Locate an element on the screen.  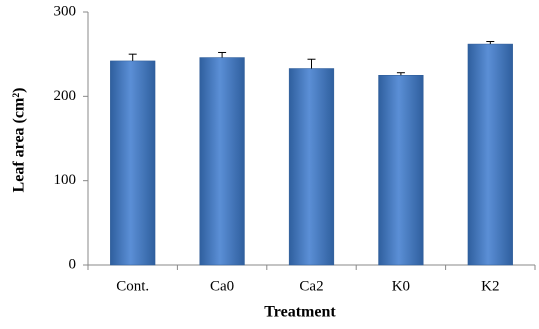
y-tick-label: 0 is located at coordinates (73, 264).